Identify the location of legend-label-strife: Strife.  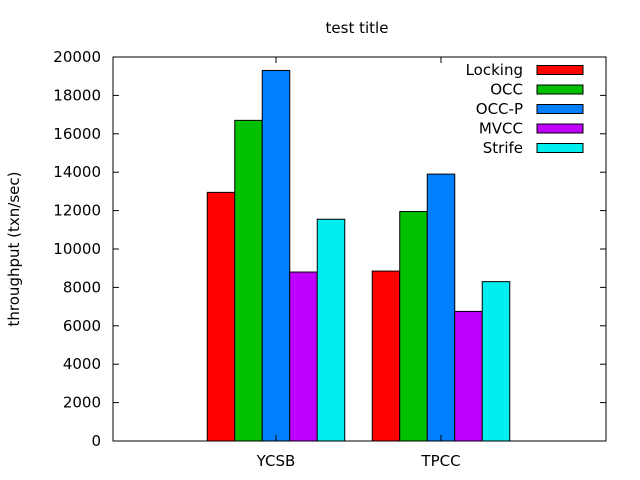
(503, 148).